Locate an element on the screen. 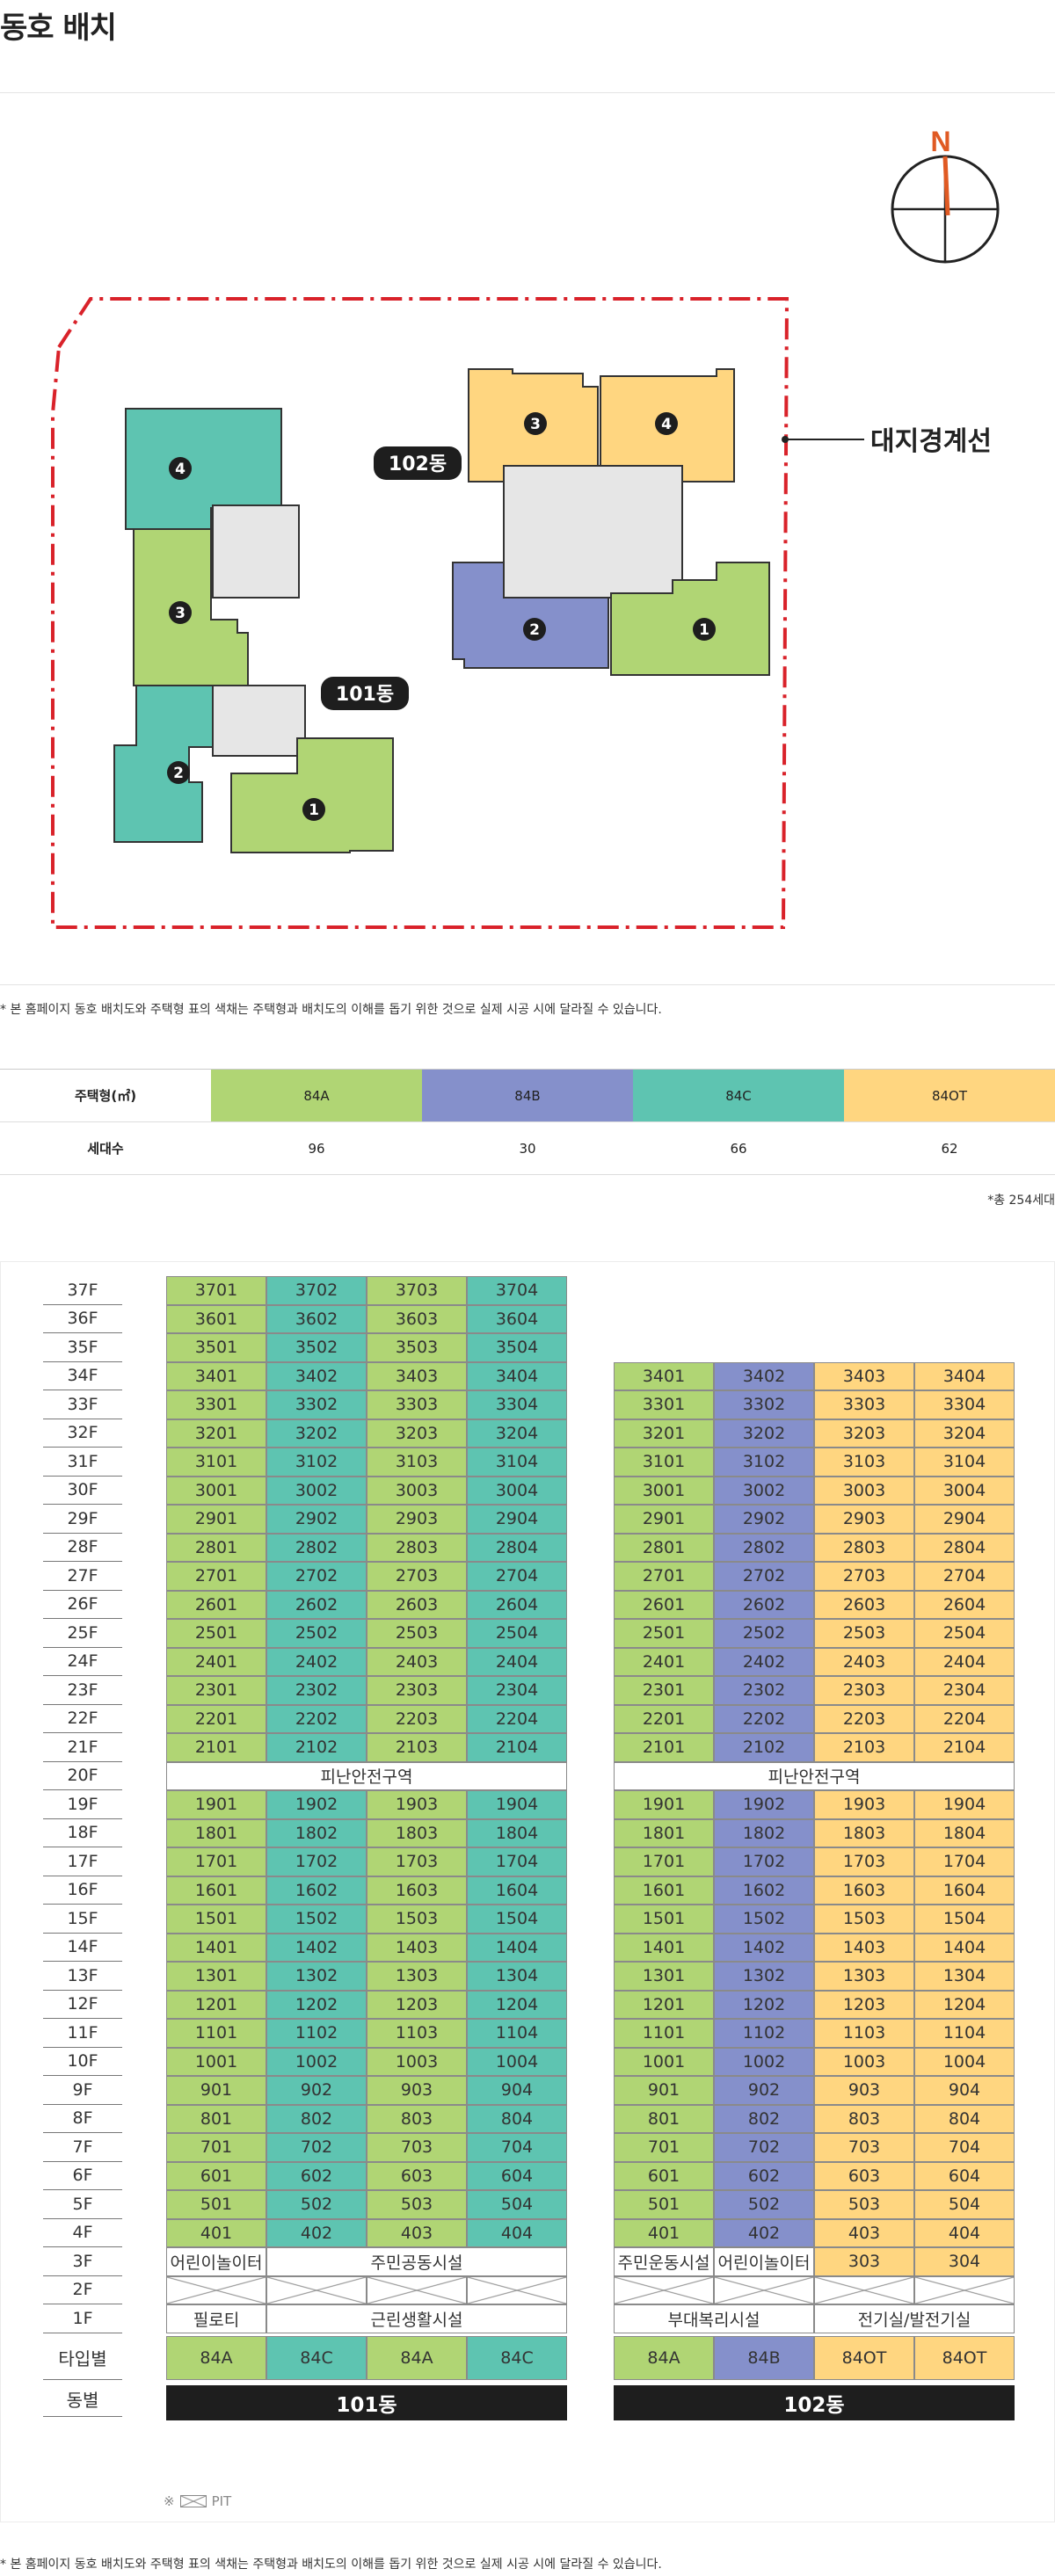 The width and height of the screenshot is (1055, 2576). building-101-unit: 3103 is located at coordinates (417, 1462).